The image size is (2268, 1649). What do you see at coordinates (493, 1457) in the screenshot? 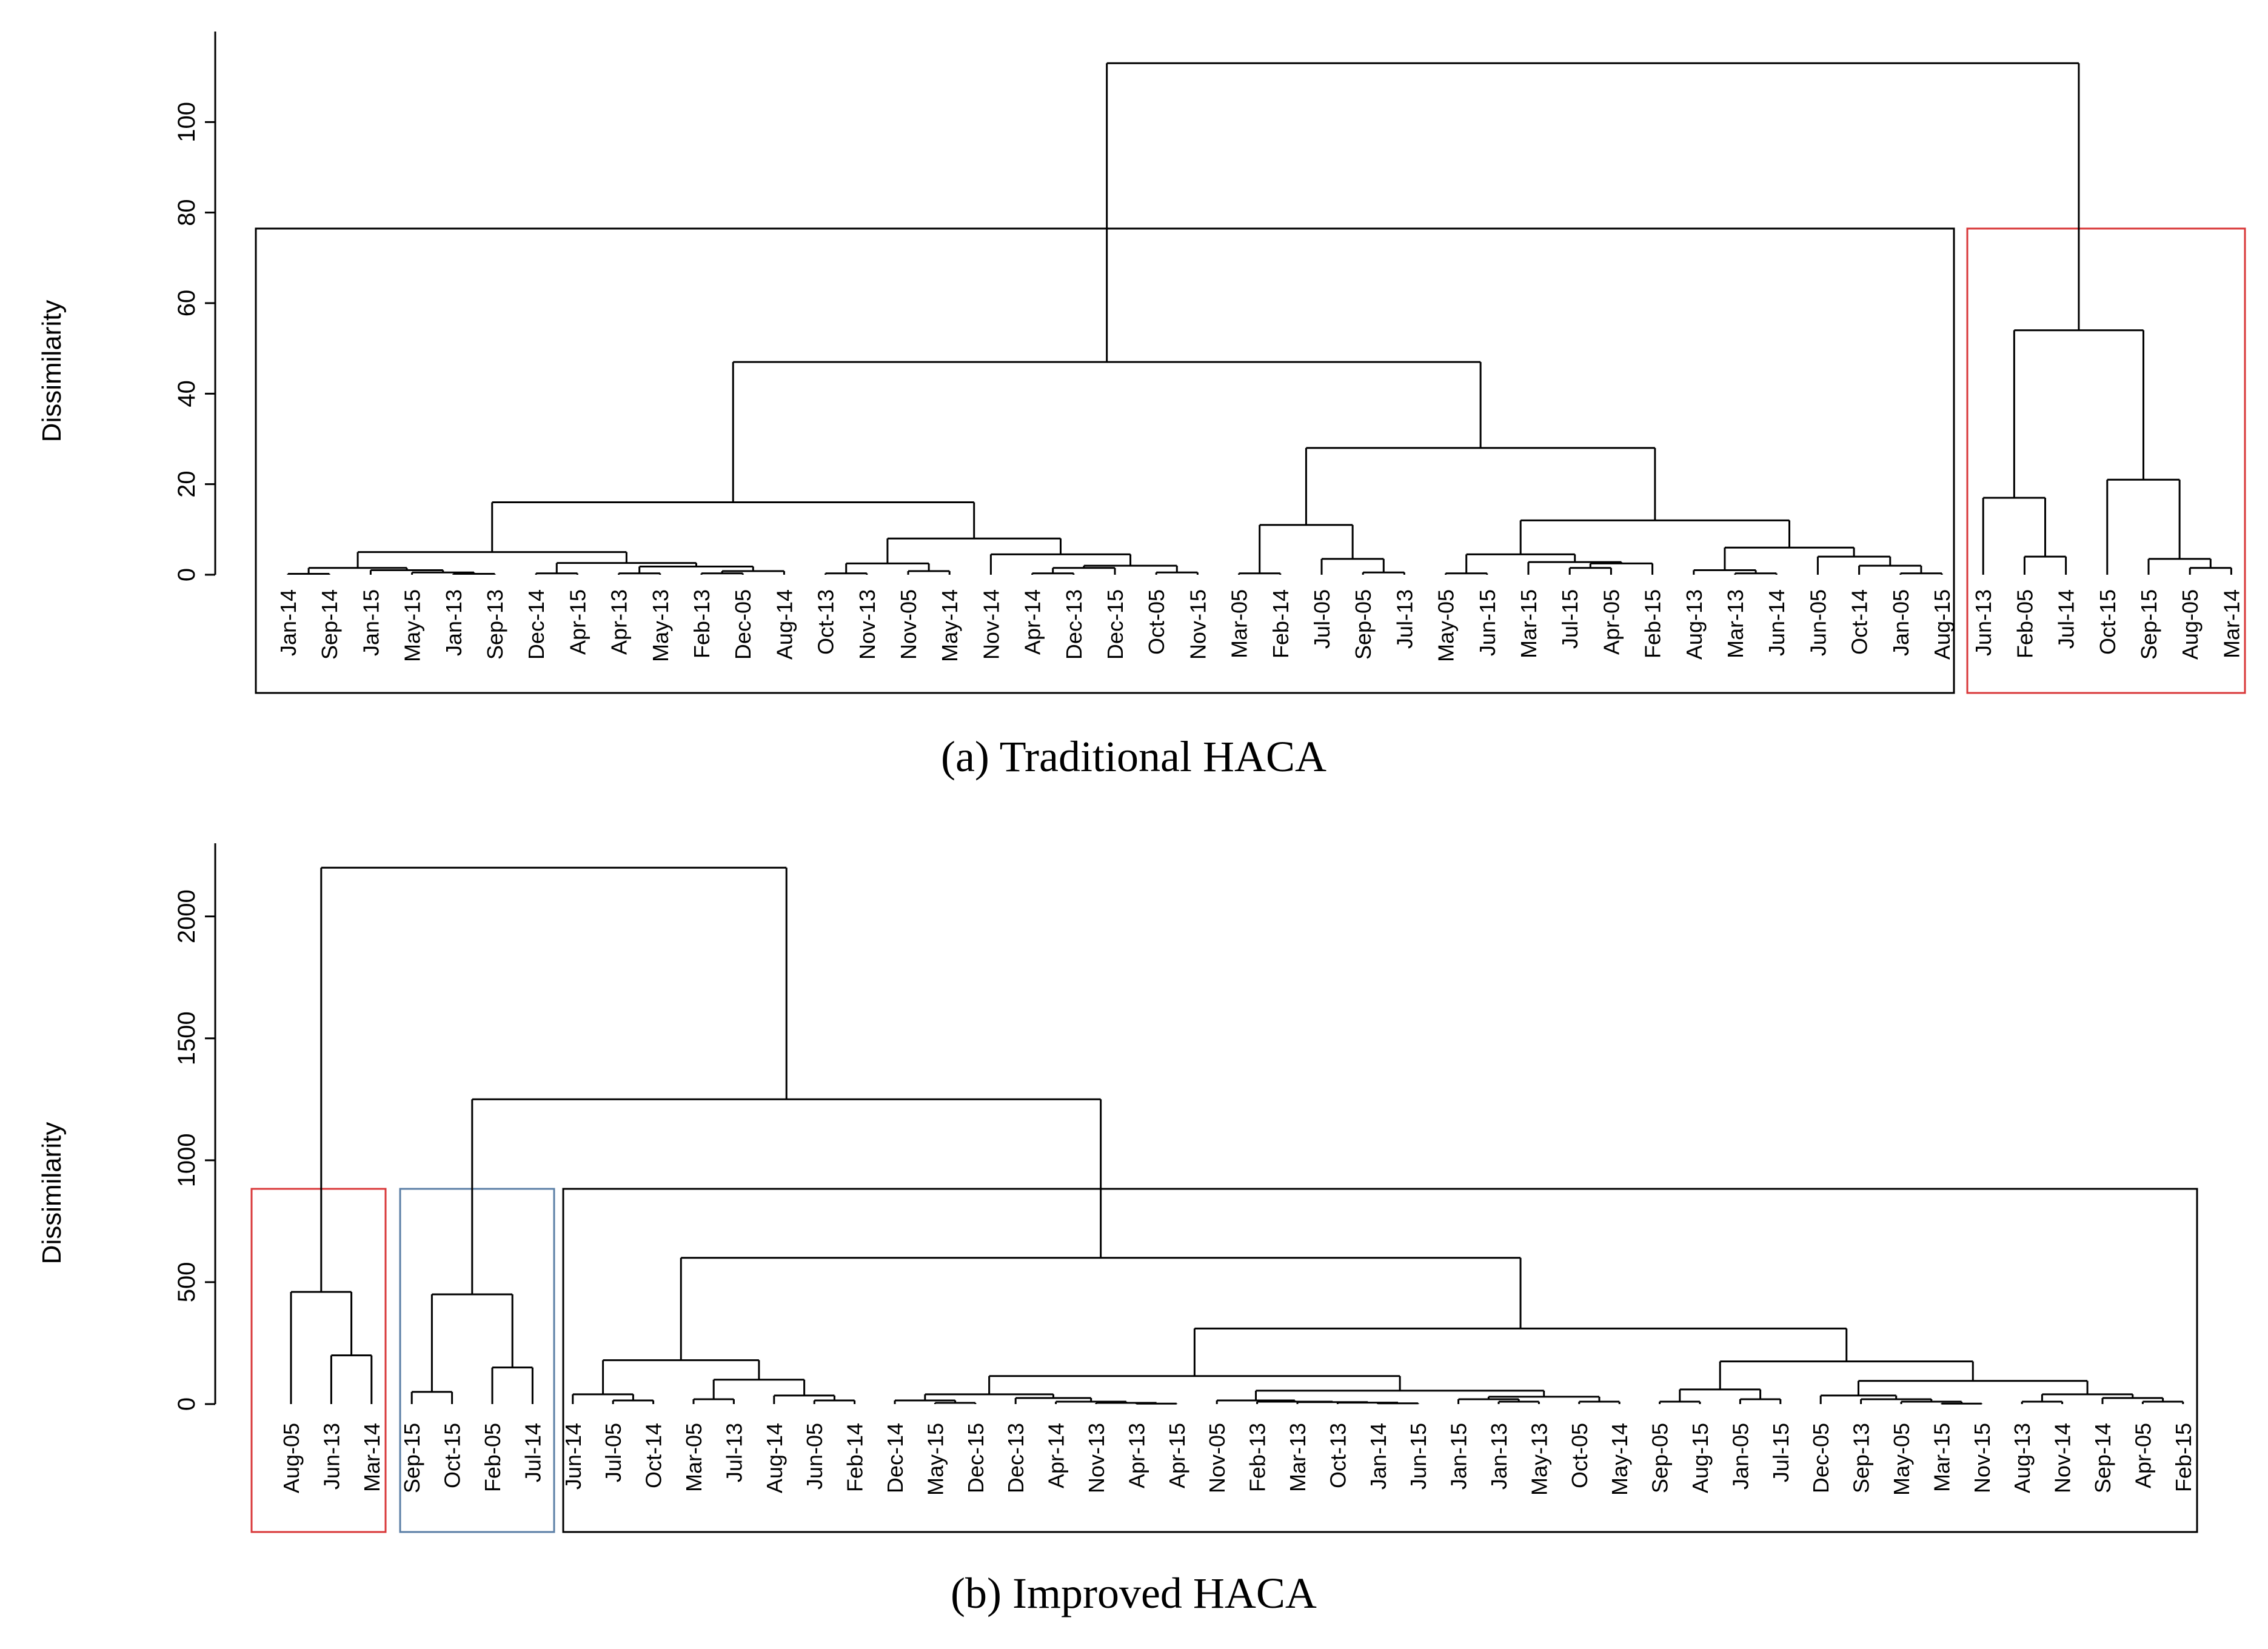
I see `leaf-label: Feb-05` at bounding box center [493, 1457].